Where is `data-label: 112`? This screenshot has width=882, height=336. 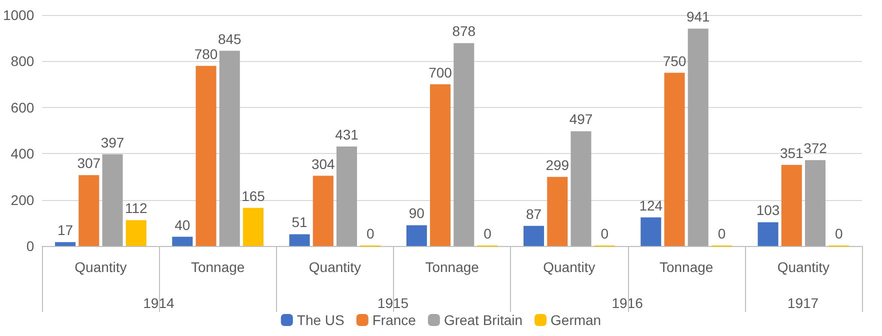
data-label: 112 is located at coordinates (136, 208).